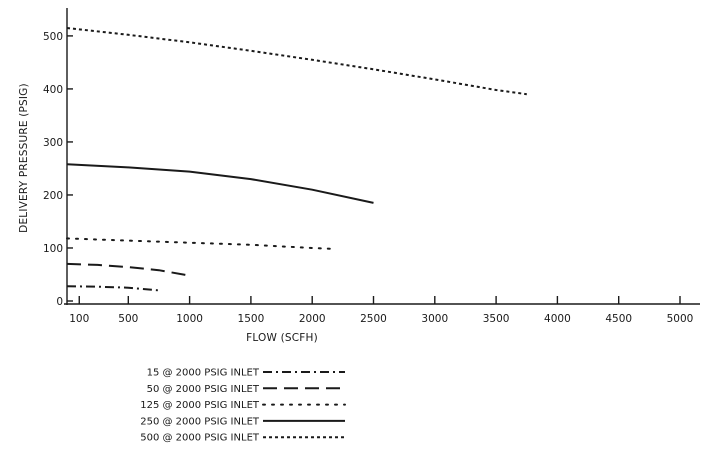  What do you see at coordinates (53, 37) in the screenshot?
I see `y-tick-label: 500` at bounding box center [53, 37].